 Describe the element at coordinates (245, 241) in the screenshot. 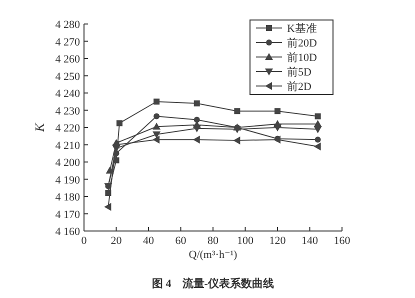

I see `x-tick-label: 100` at that location.